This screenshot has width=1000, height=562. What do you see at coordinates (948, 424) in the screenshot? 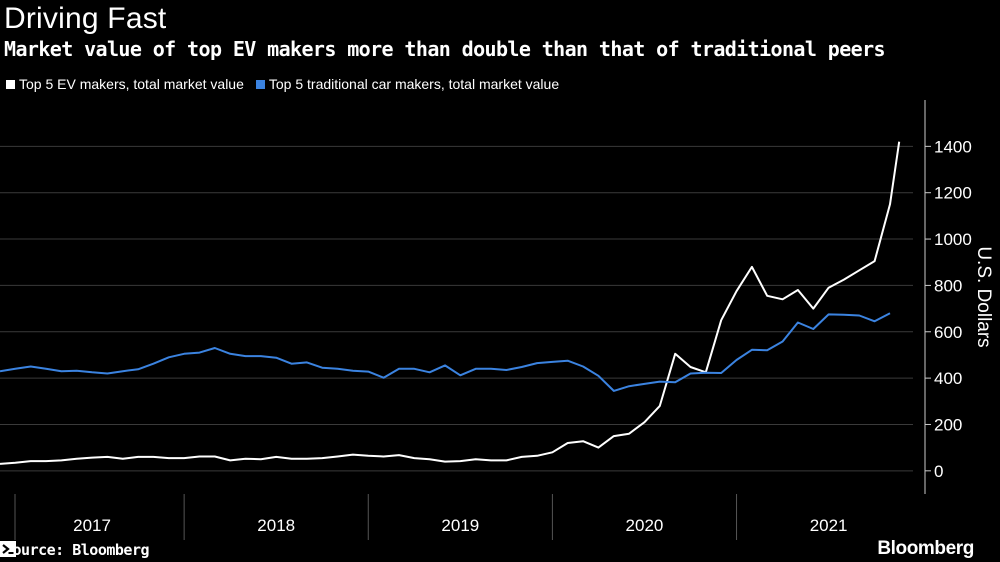
I see `y-tick-label: 200` at bounding box center [948, 424].